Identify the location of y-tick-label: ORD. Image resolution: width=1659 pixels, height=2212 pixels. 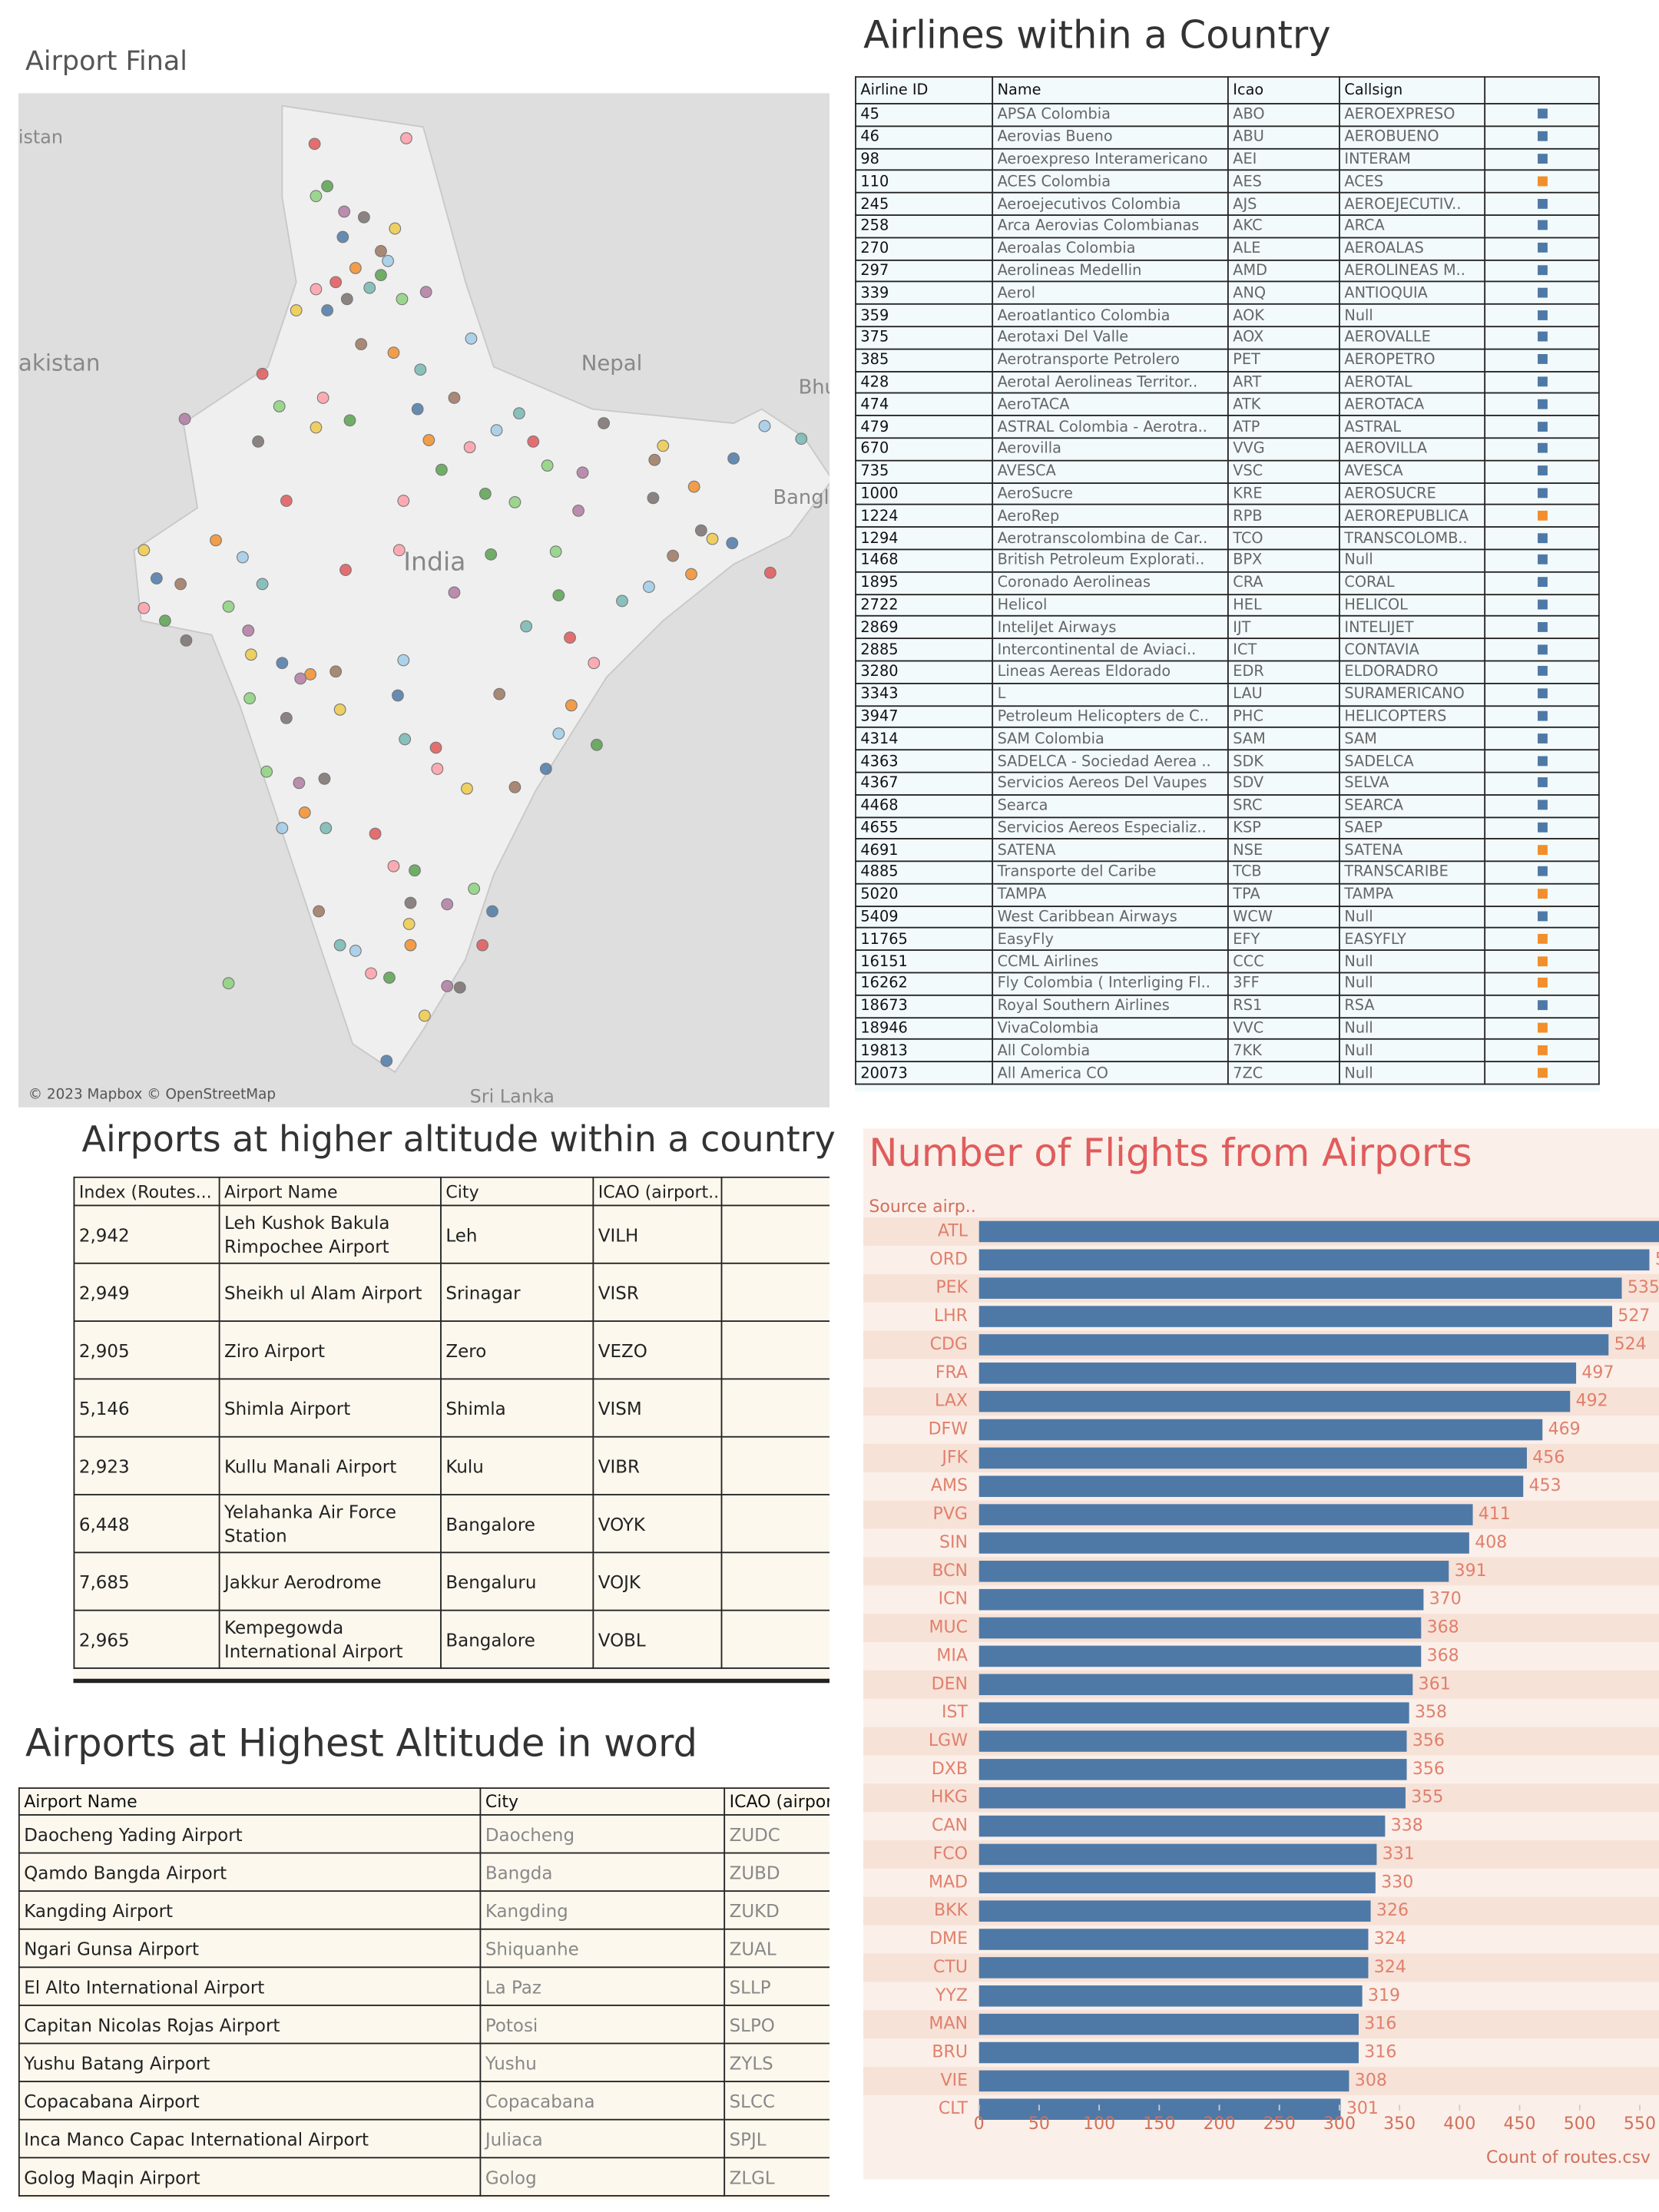
(949, 1259).